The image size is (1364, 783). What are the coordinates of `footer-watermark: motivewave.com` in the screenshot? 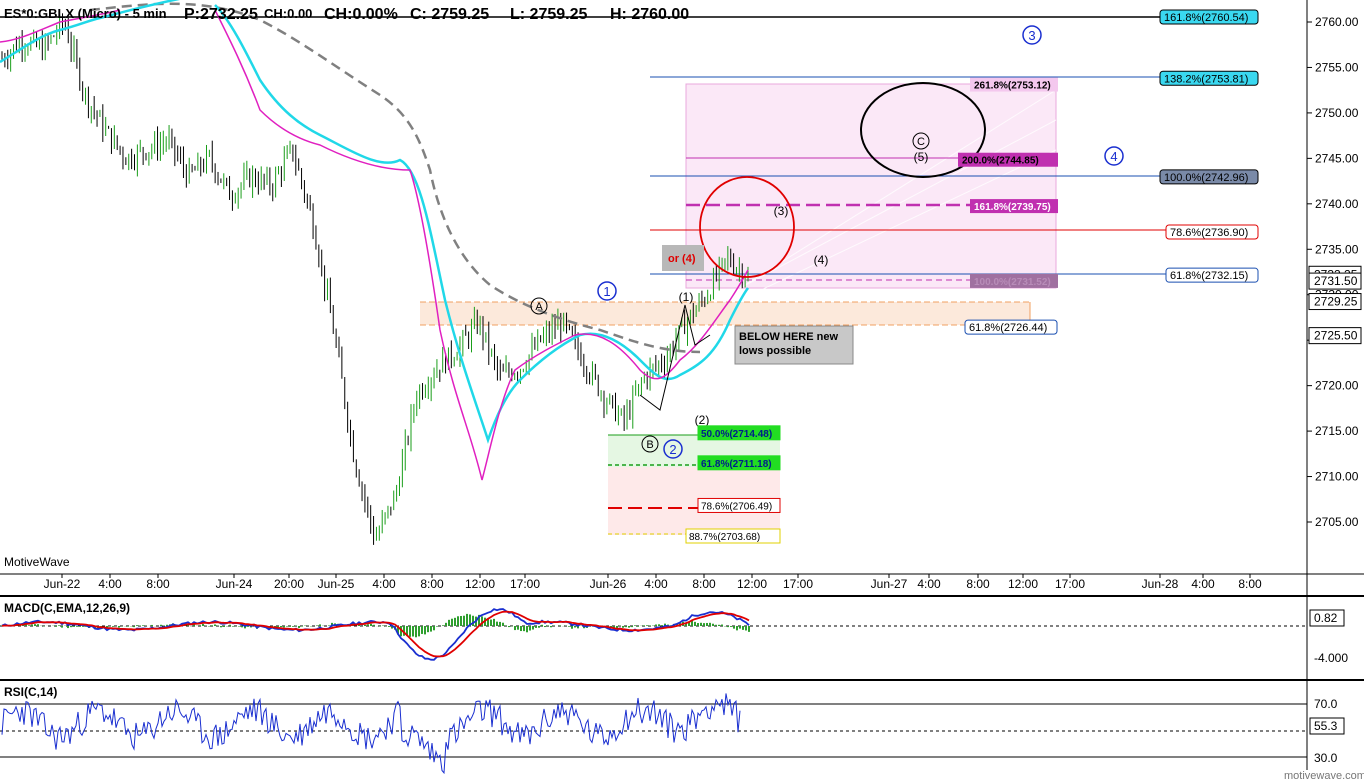 It's located at (1324, 776).